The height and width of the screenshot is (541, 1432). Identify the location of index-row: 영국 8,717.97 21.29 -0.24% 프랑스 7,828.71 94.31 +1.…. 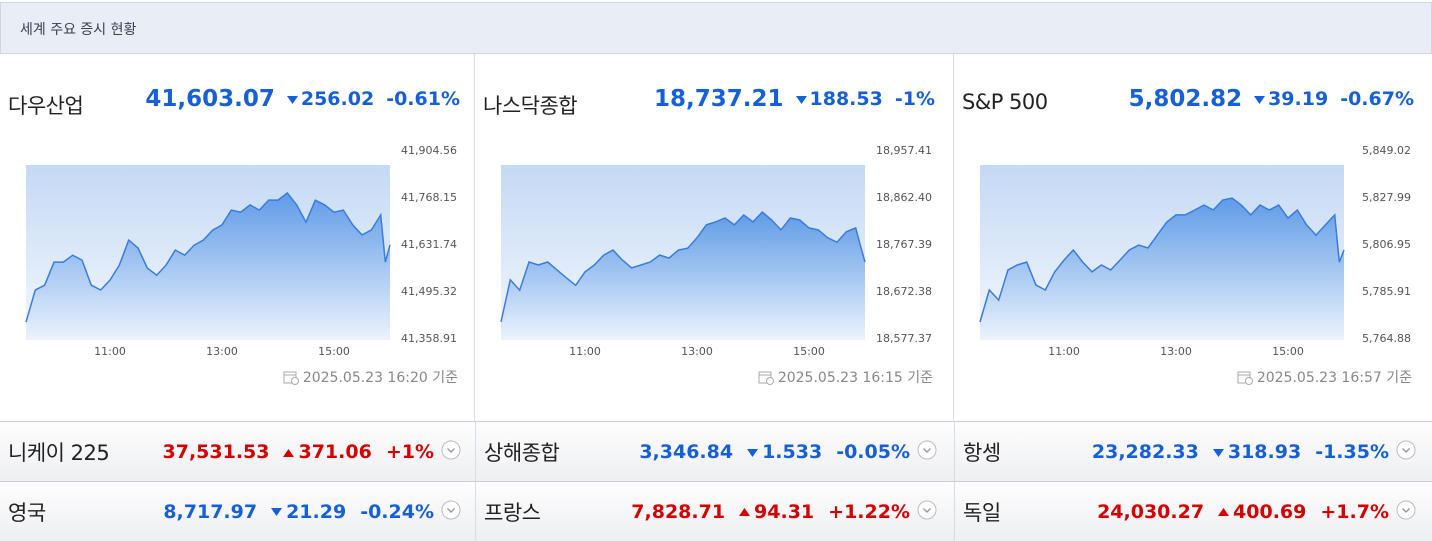
(716, 511).